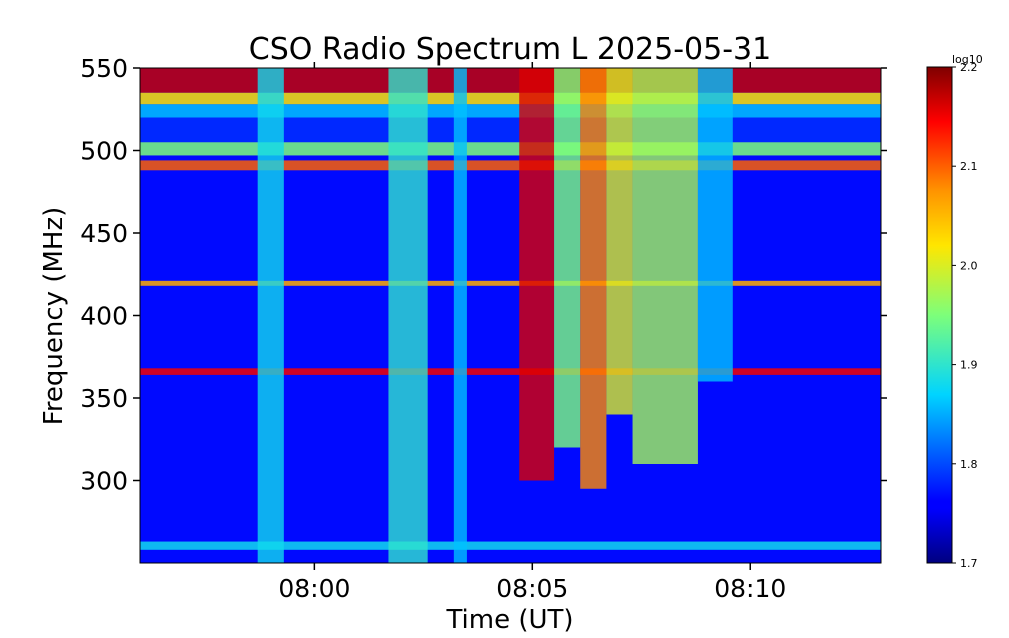  Describe the element at coordinates (104, 398) in the screenshot. I see `y-tick-label: 350` at that location.